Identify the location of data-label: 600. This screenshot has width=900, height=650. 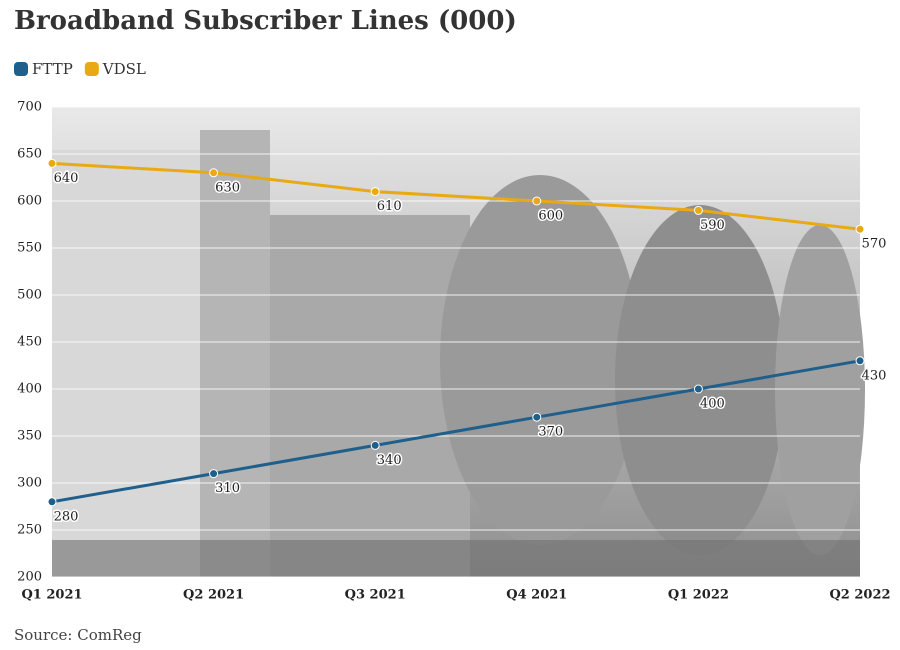
(550, 216).